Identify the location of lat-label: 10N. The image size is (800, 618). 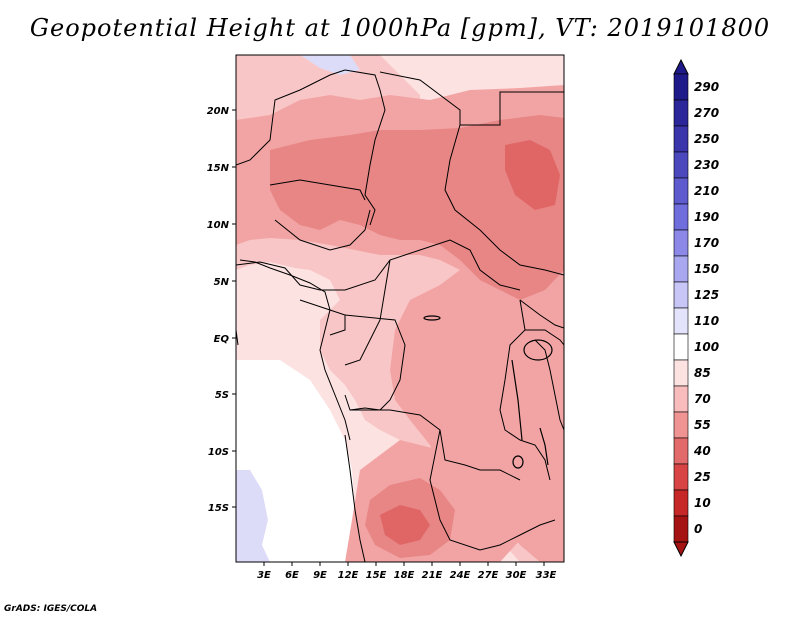
(218, 225).